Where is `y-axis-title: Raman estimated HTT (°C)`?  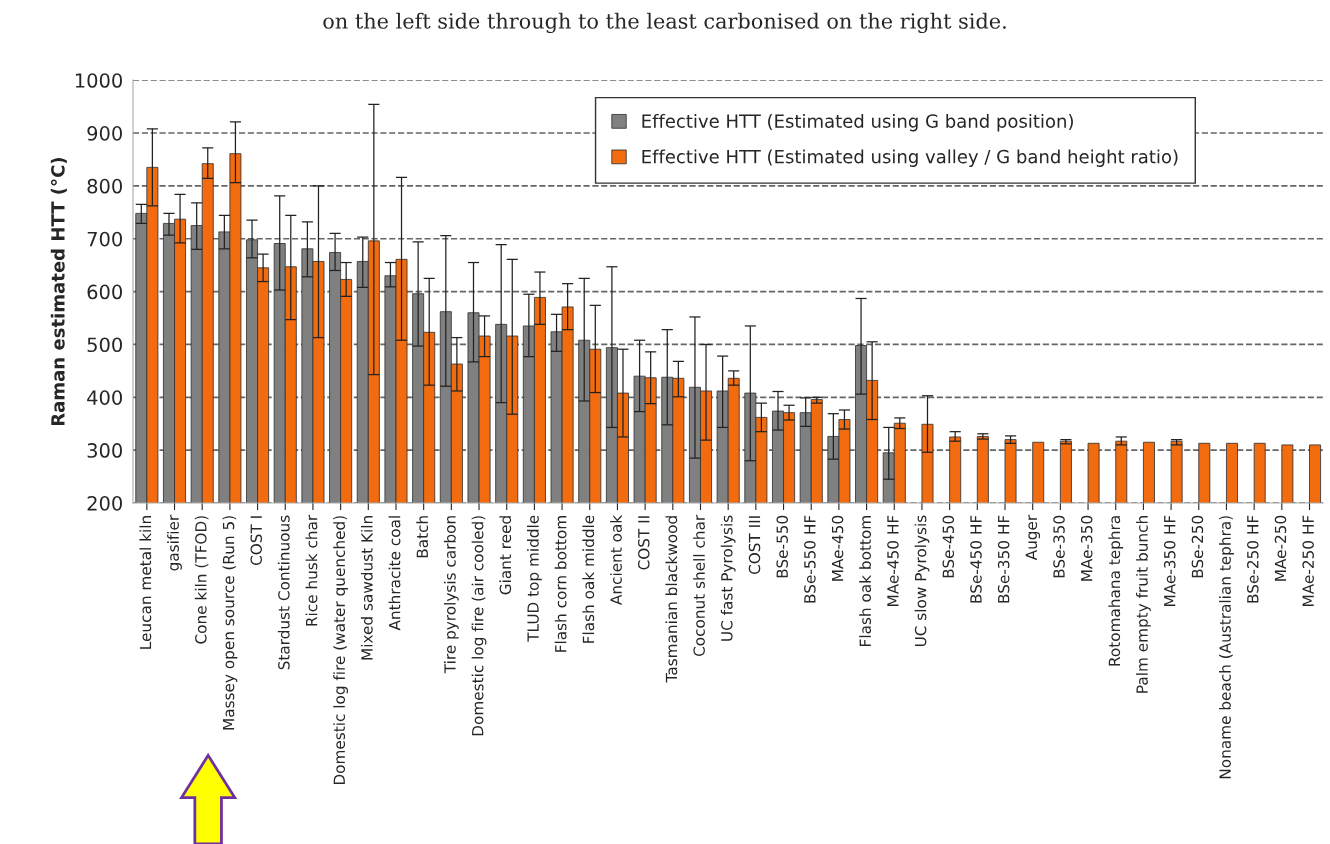
y-axis-title: Raman estimated HTT (°C) is located at coordinates (58, 291).